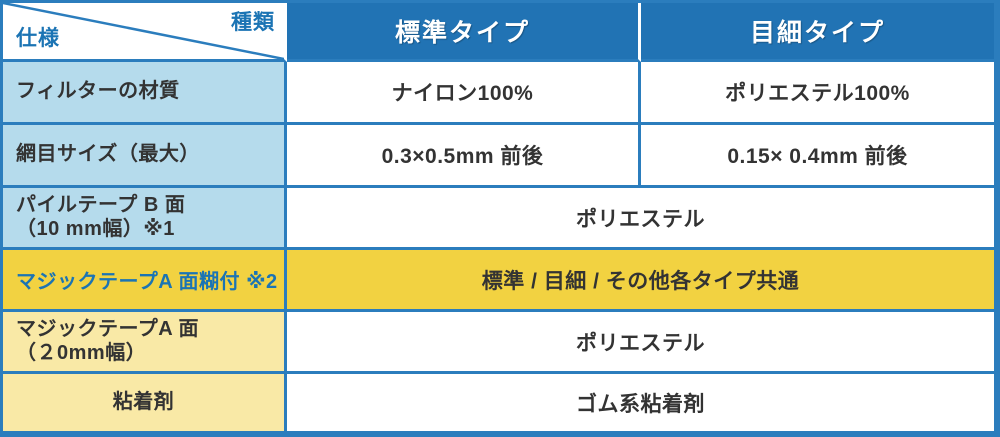 Image resolution: width=1000 pixels, height=437 pixels. What do you see at coordinates (817, 32) in the screenshot?
I see `column-header-fine-type: 目細タイプ` at bounding box center [817, 32].